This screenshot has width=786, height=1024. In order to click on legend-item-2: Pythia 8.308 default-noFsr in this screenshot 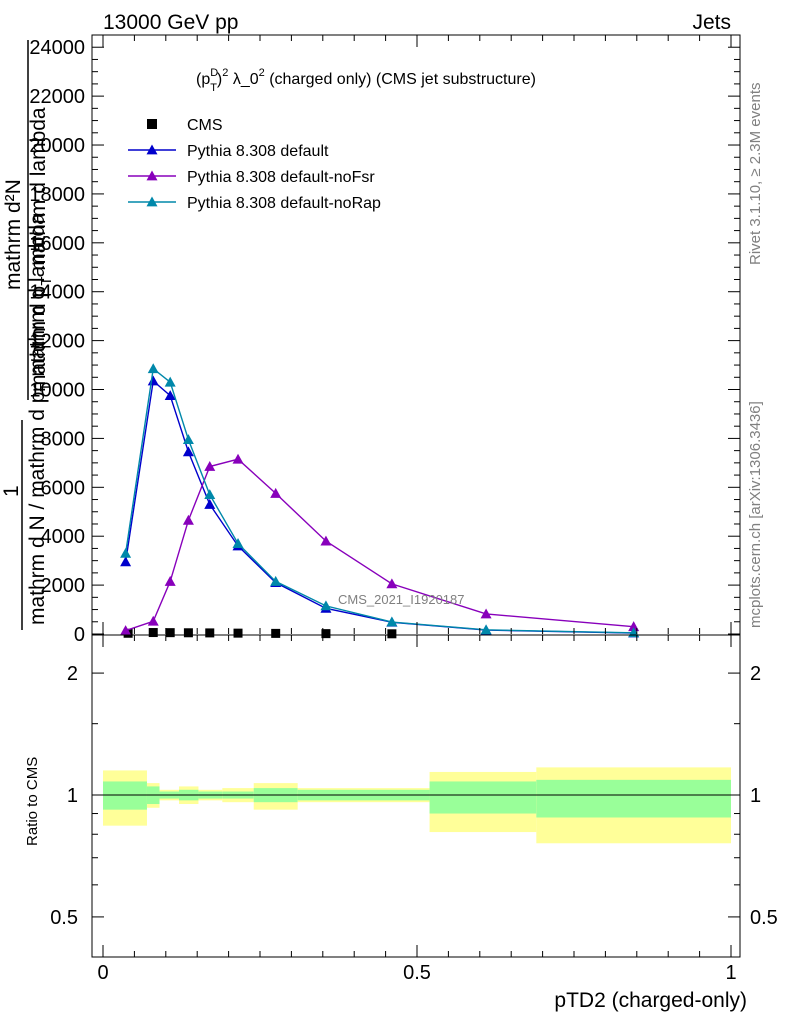, I will do `click(251, 177)`.